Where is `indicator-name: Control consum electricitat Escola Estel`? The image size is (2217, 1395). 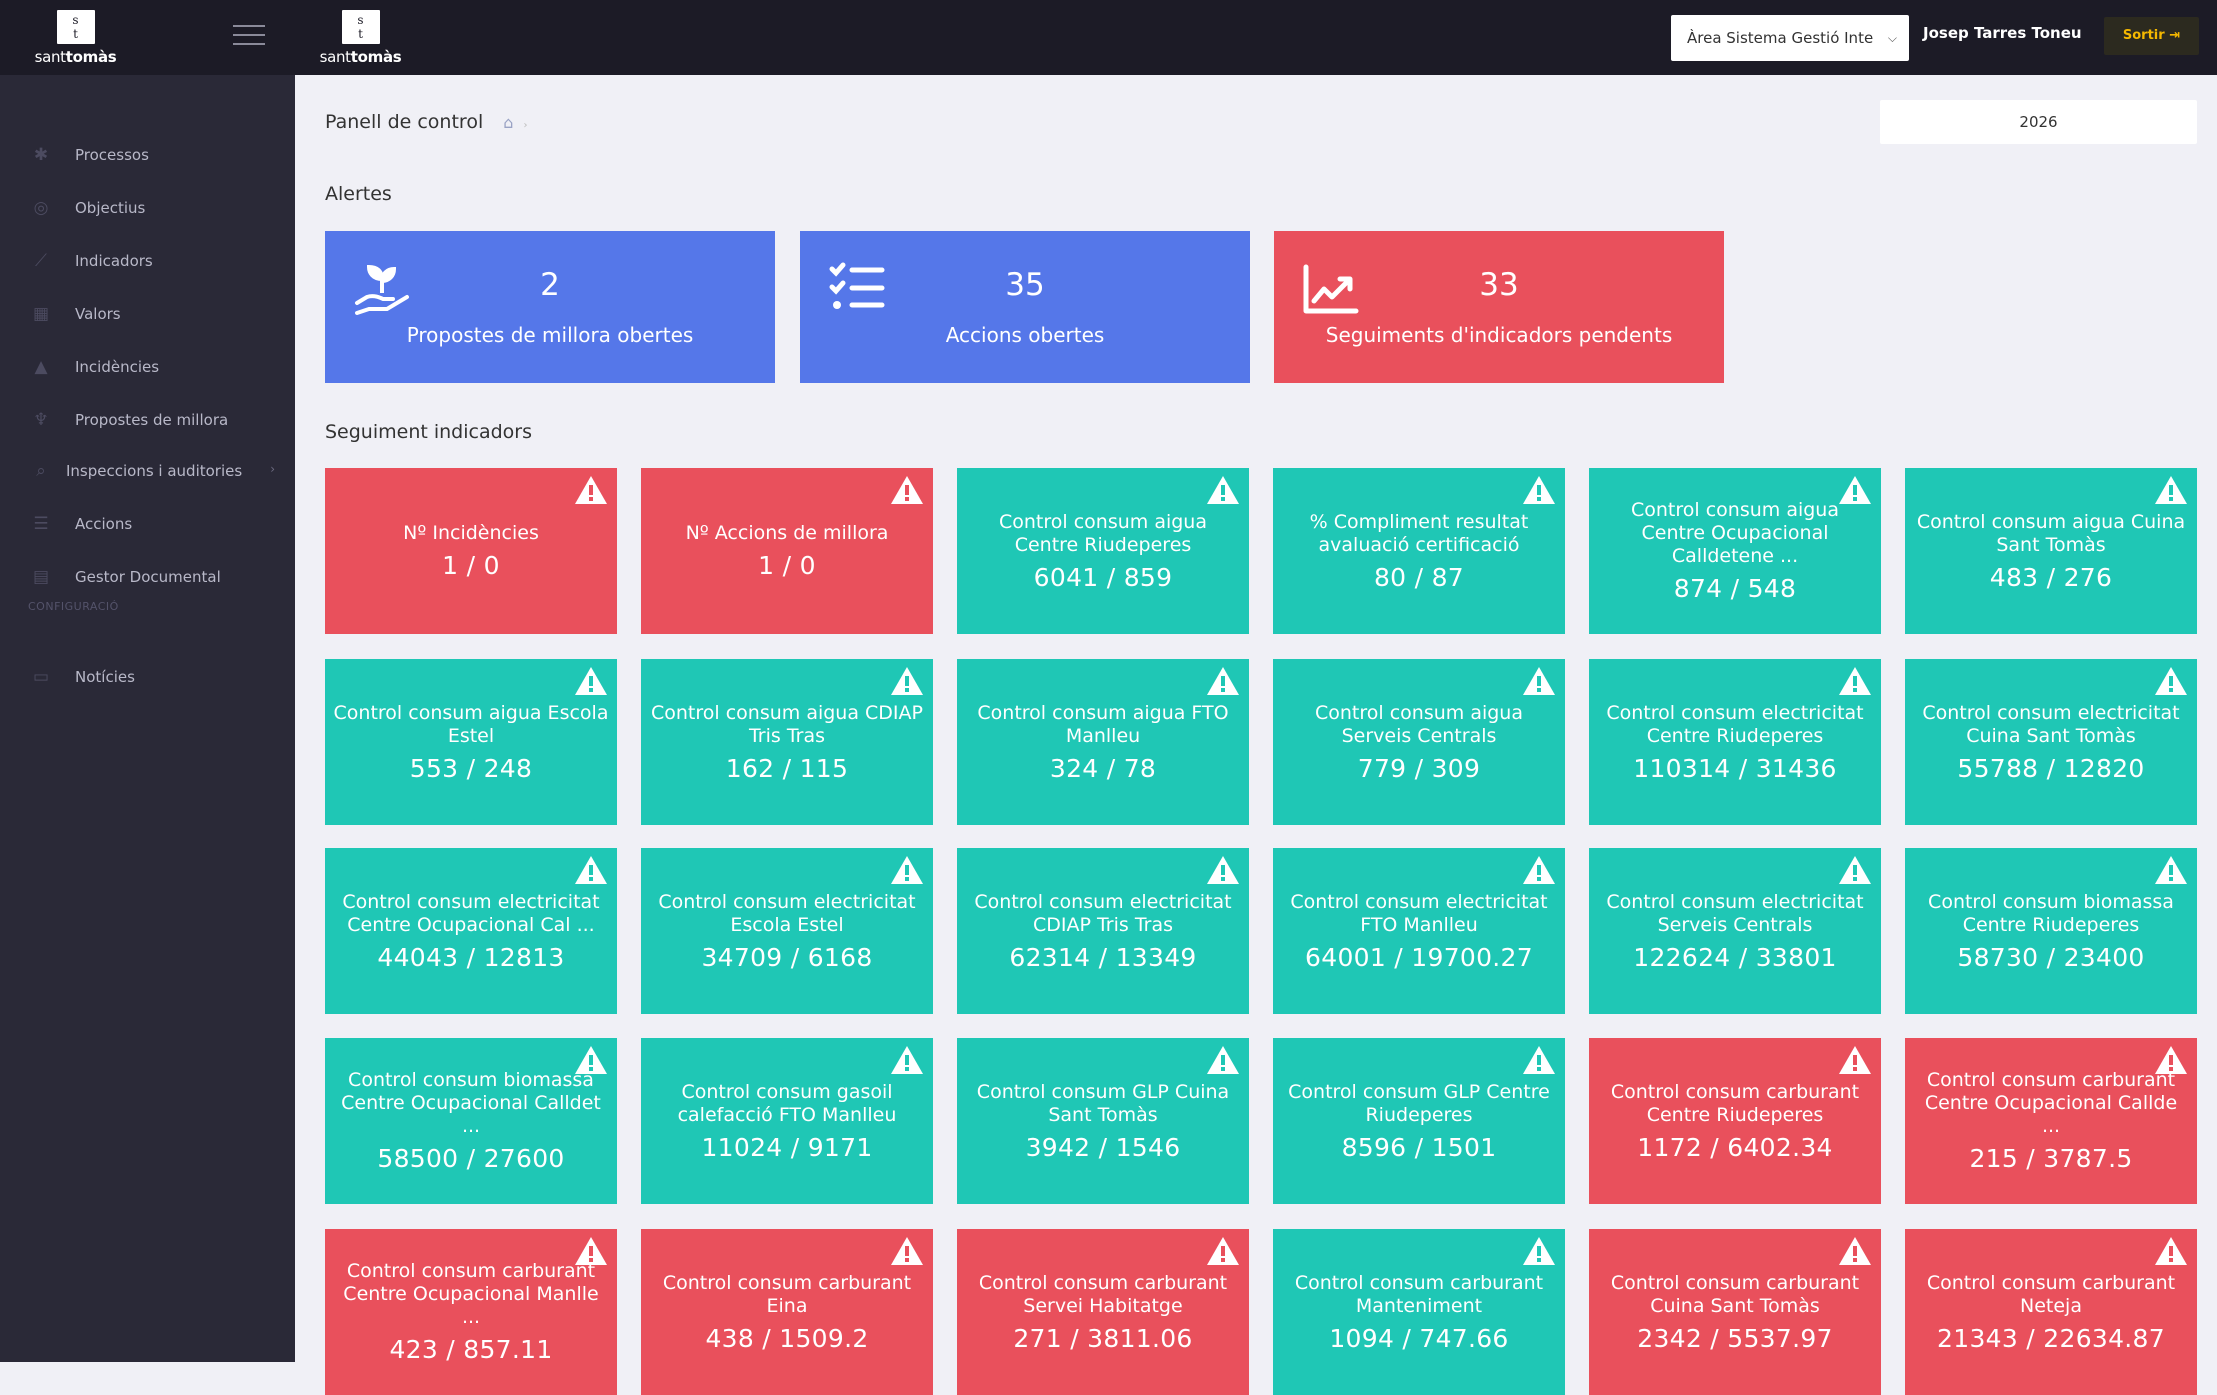 indicator-name: Control consum electricitat Escola Estel is located at coordinates (787, 913).